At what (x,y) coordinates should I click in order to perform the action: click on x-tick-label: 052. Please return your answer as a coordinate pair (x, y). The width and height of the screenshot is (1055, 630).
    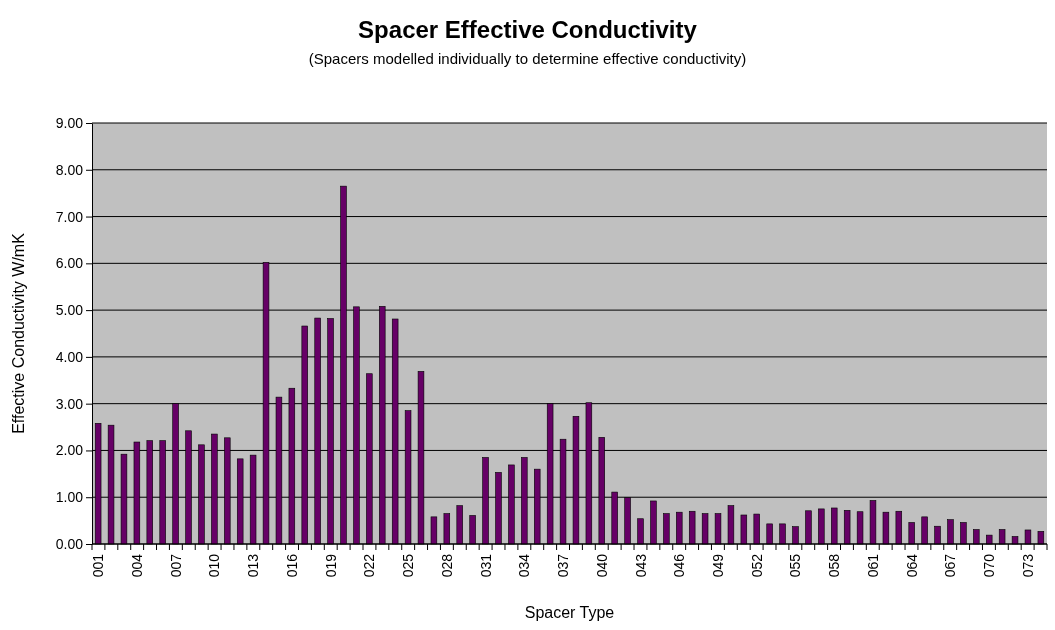
    Looking at the image, I should click on (756, 565).